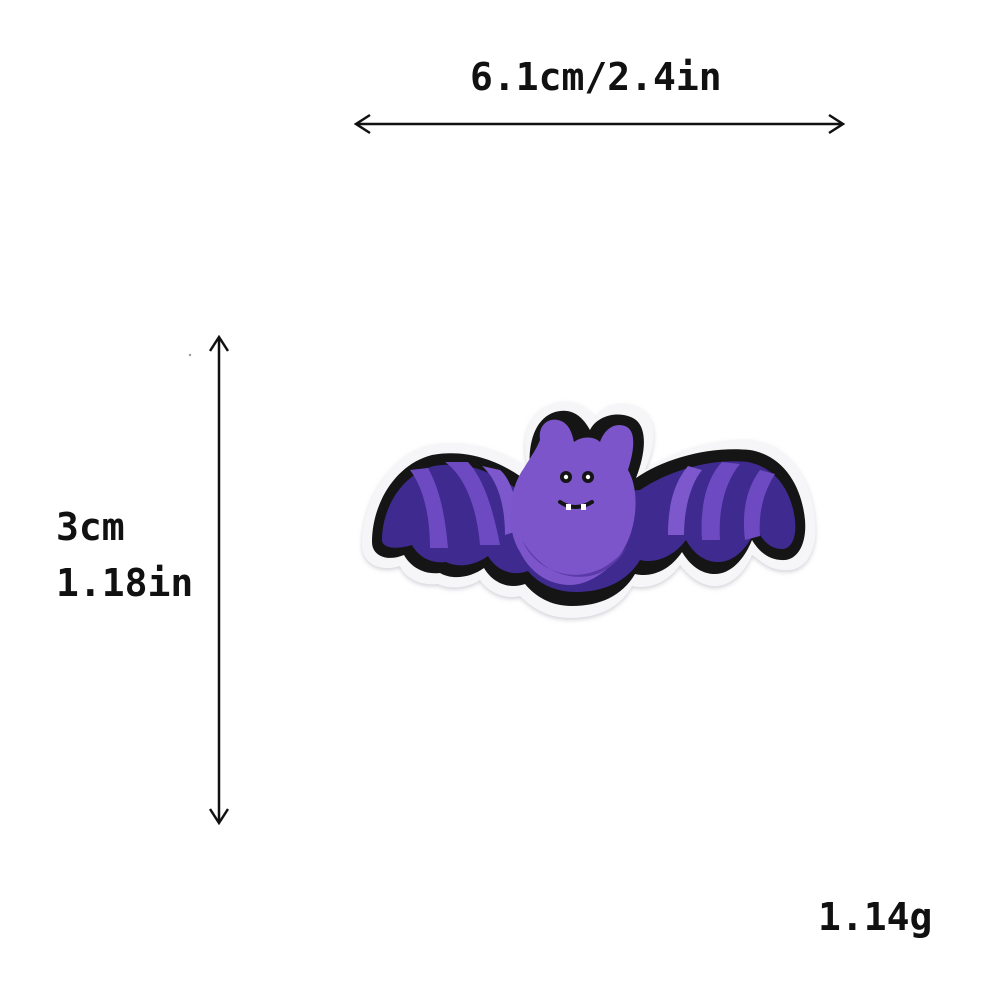 Image resolution: width=1000 pixels, height=1000 pixels. What do you see at coordinates (875, 917) in the screenshot?
I see `weight-label: 1.14g` at bounding box center [875, 917].